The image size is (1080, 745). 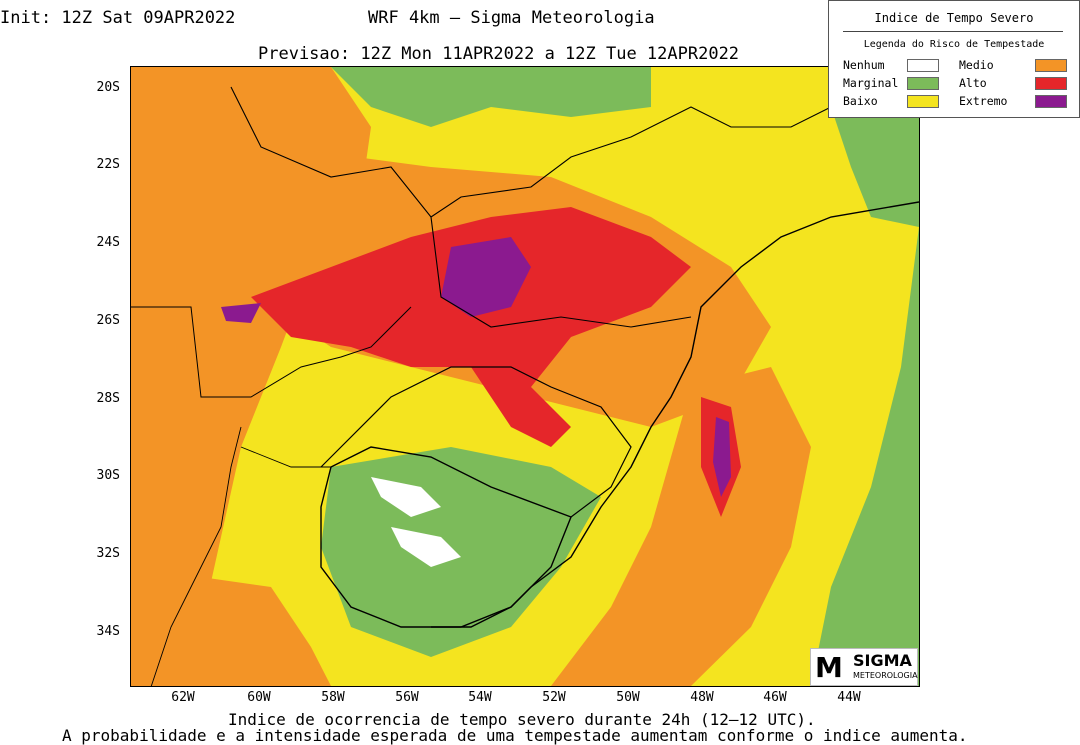 What do you see at coordinates (108, 553) in the screenshot?
I see `lat-tick: 32S` at bounding box center [108, 553].